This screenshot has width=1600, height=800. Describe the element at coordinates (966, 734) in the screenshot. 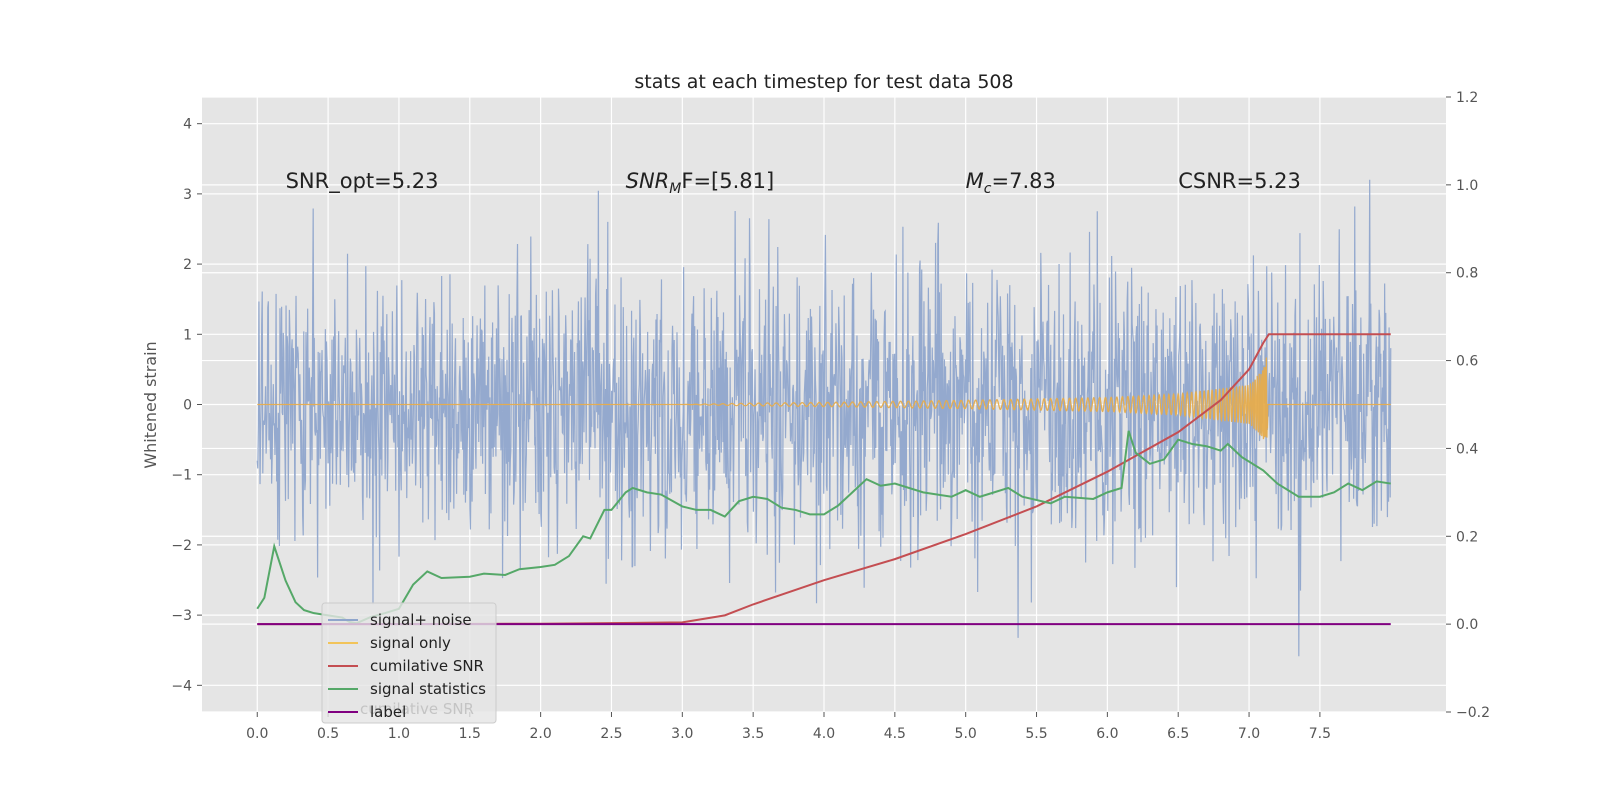

I see `x-tick-label: 5.0` at that location.